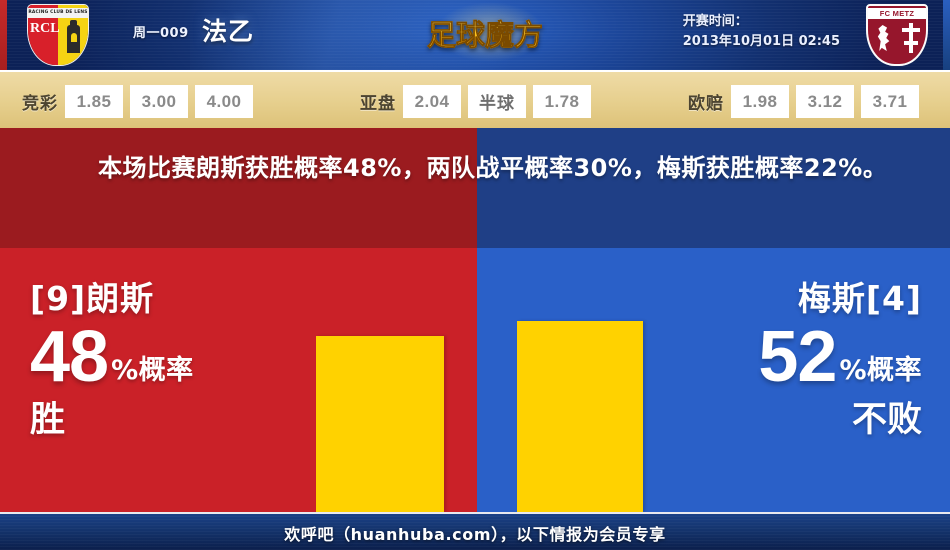 The width and height of the screenshot is (950, 550). Describe the element at coordinates (224, 101) in the screenshot. I see `odds-cell: 4.00` at that location.